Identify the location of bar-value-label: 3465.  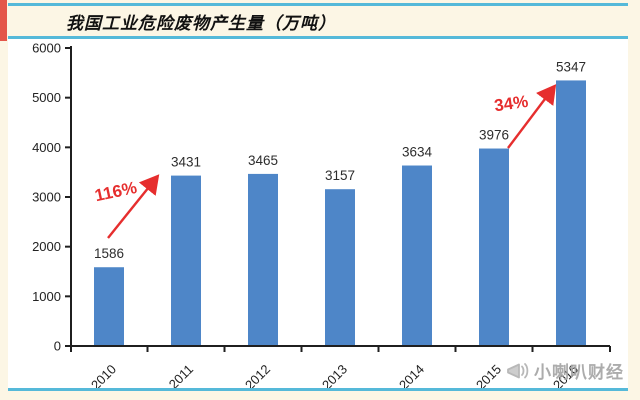
(263, 160).